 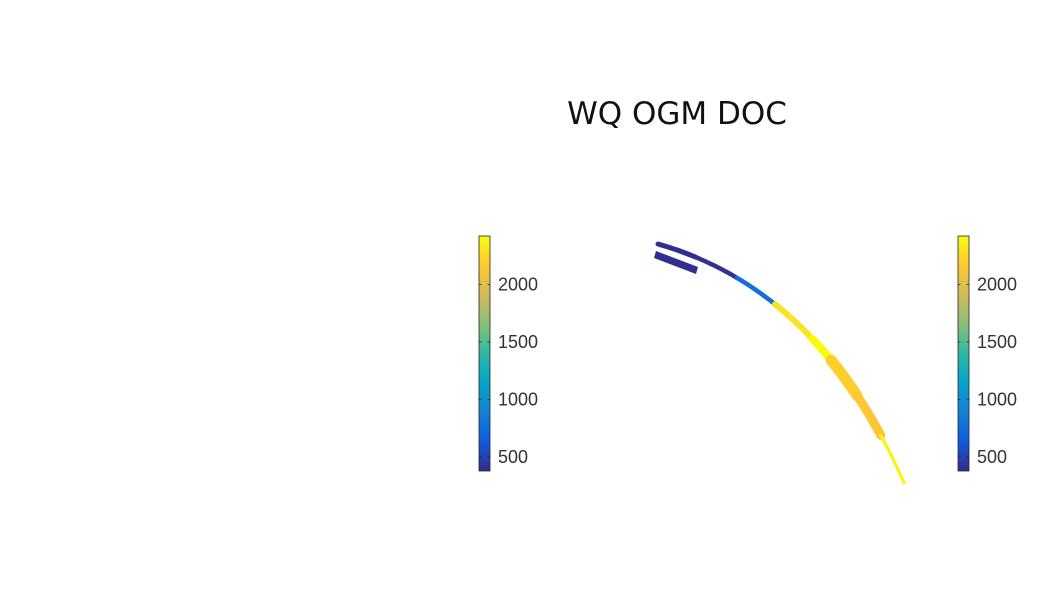 What do you see at coordinates (676, 262) in the screenshot?
I see `map-segment-block` at bounding box center [676, 262].